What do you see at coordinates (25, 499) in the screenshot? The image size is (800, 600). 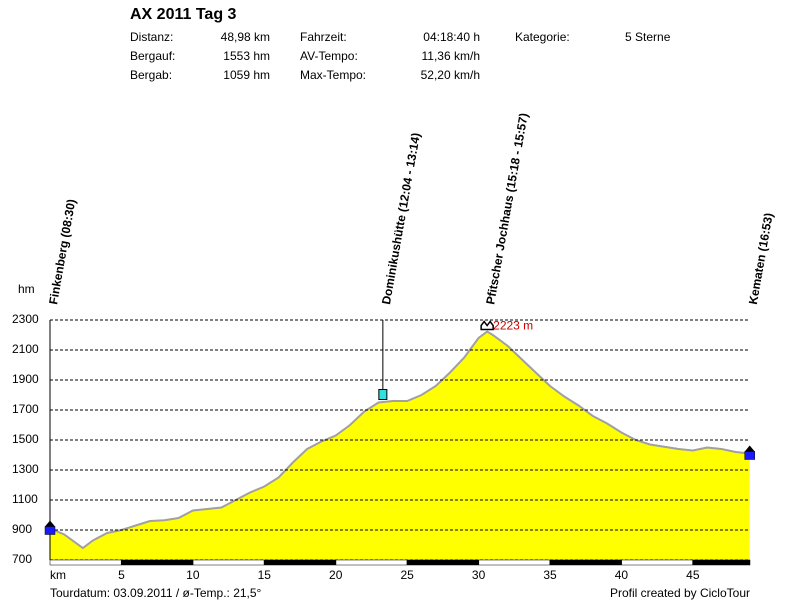 I see `y-tick-label: 1100` at bounding box center [25, 499].